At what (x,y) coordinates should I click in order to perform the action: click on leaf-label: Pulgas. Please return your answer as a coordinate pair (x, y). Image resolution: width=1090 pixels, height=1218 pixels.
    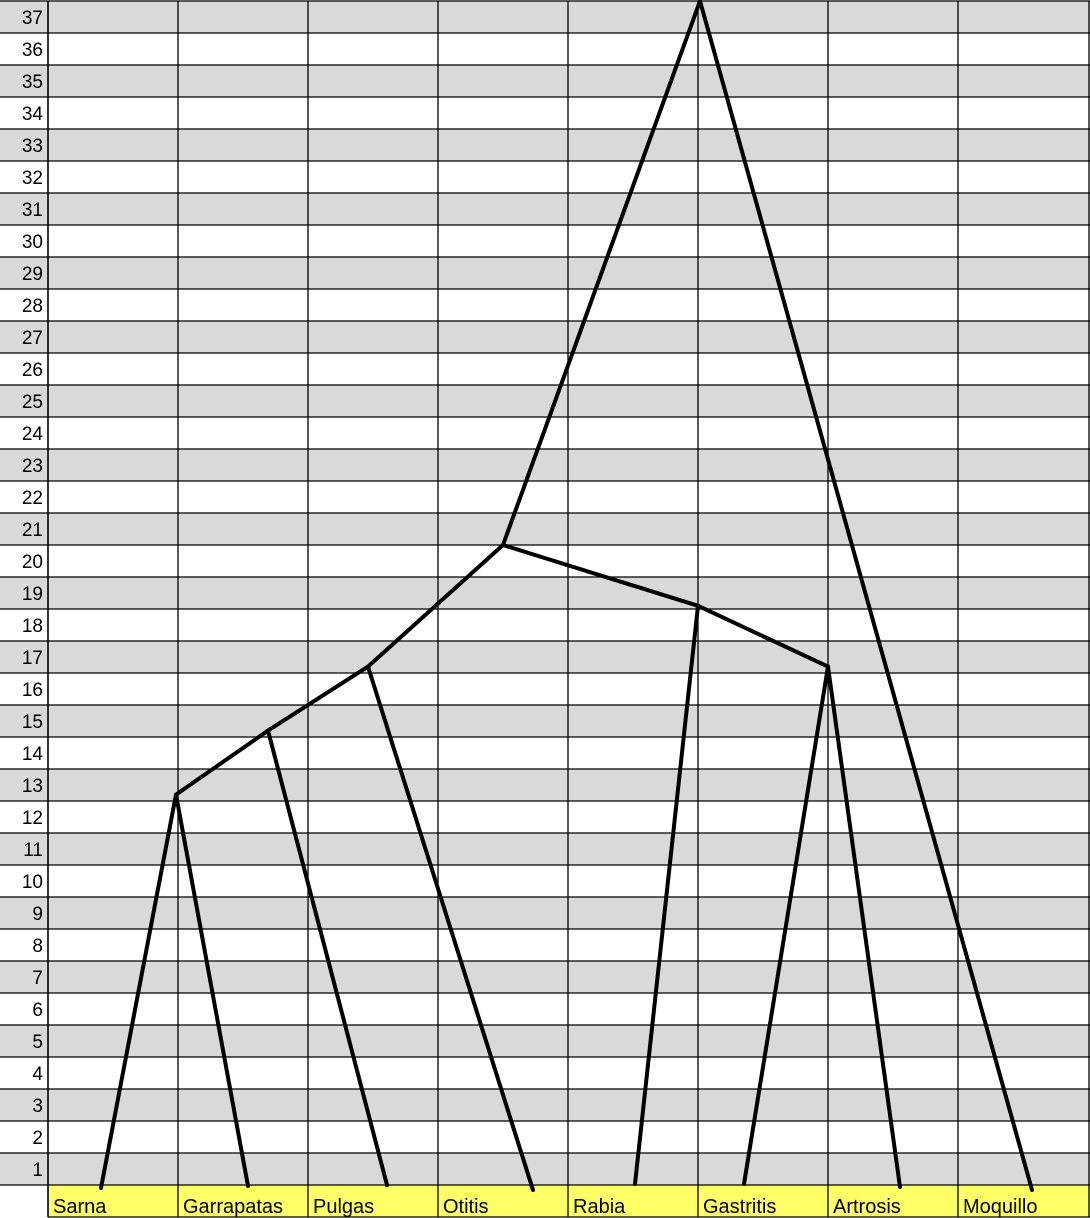
    Looking at the image, I should click on (343, 1207).